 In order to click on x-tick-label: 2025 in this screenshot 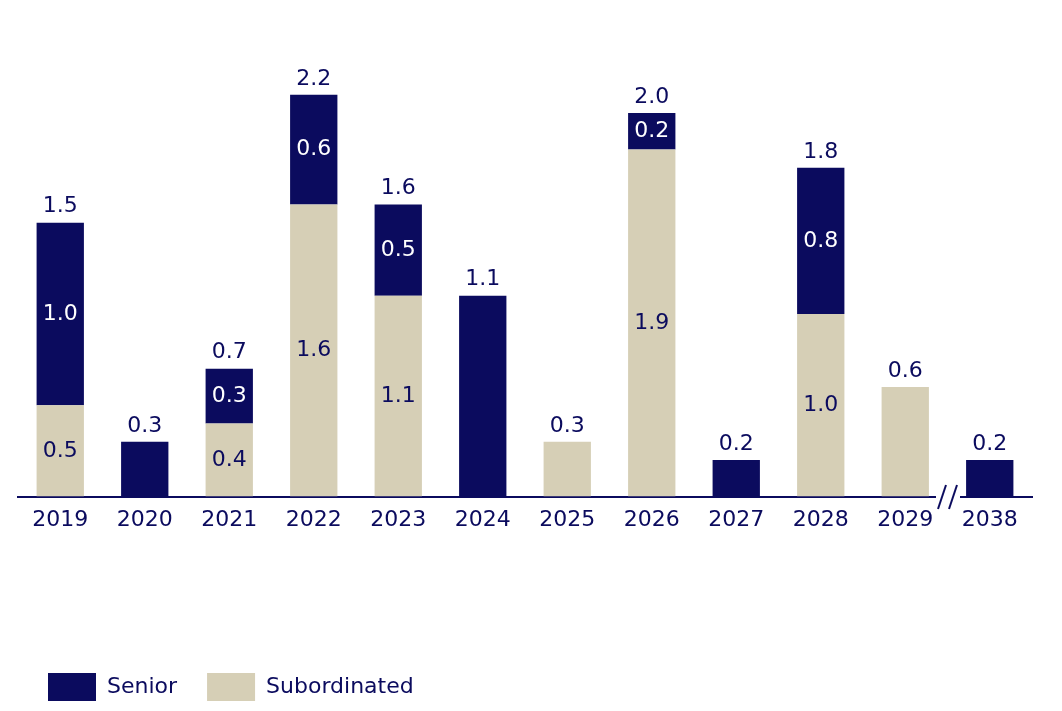, I will do `click(567, 518)`.